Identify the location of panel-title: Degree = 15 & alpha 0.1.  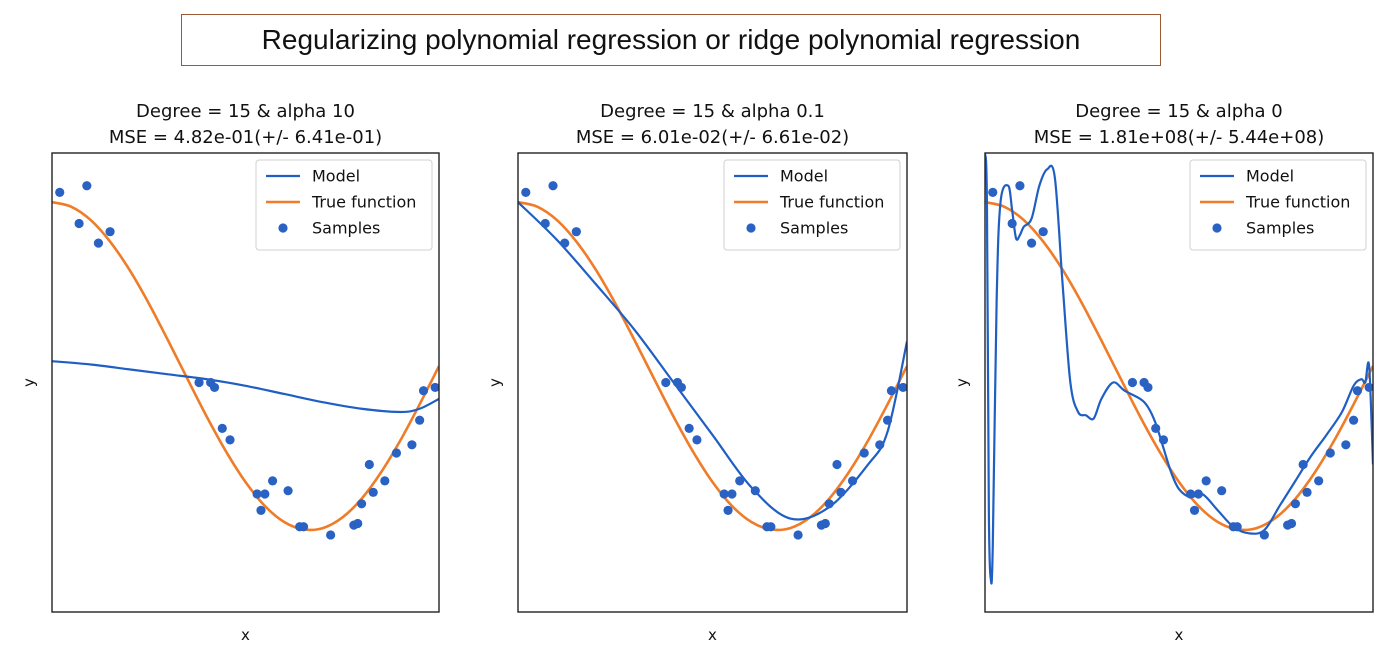
(712, 111).